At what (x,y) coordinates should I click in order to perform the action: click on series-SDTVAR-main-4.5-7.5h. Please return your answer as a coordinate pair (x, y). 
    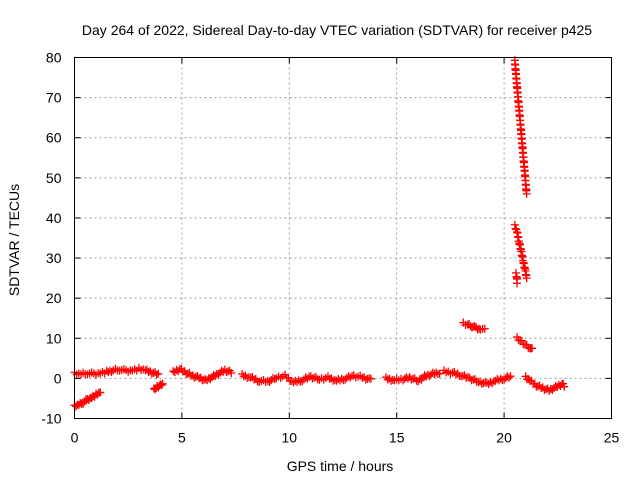
    Looking at the image, I should click on (202, 374).